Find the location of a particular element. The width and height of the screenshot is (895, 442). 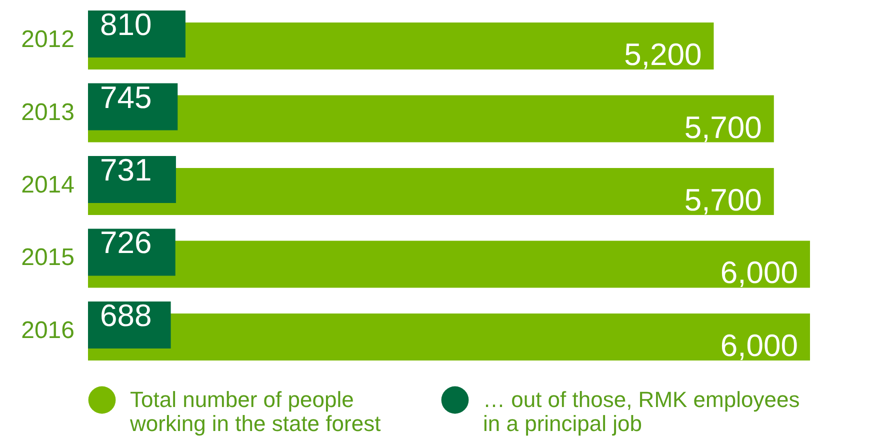

legend-label: Total number of people working in the state forest is located at coordinates (255, 411).